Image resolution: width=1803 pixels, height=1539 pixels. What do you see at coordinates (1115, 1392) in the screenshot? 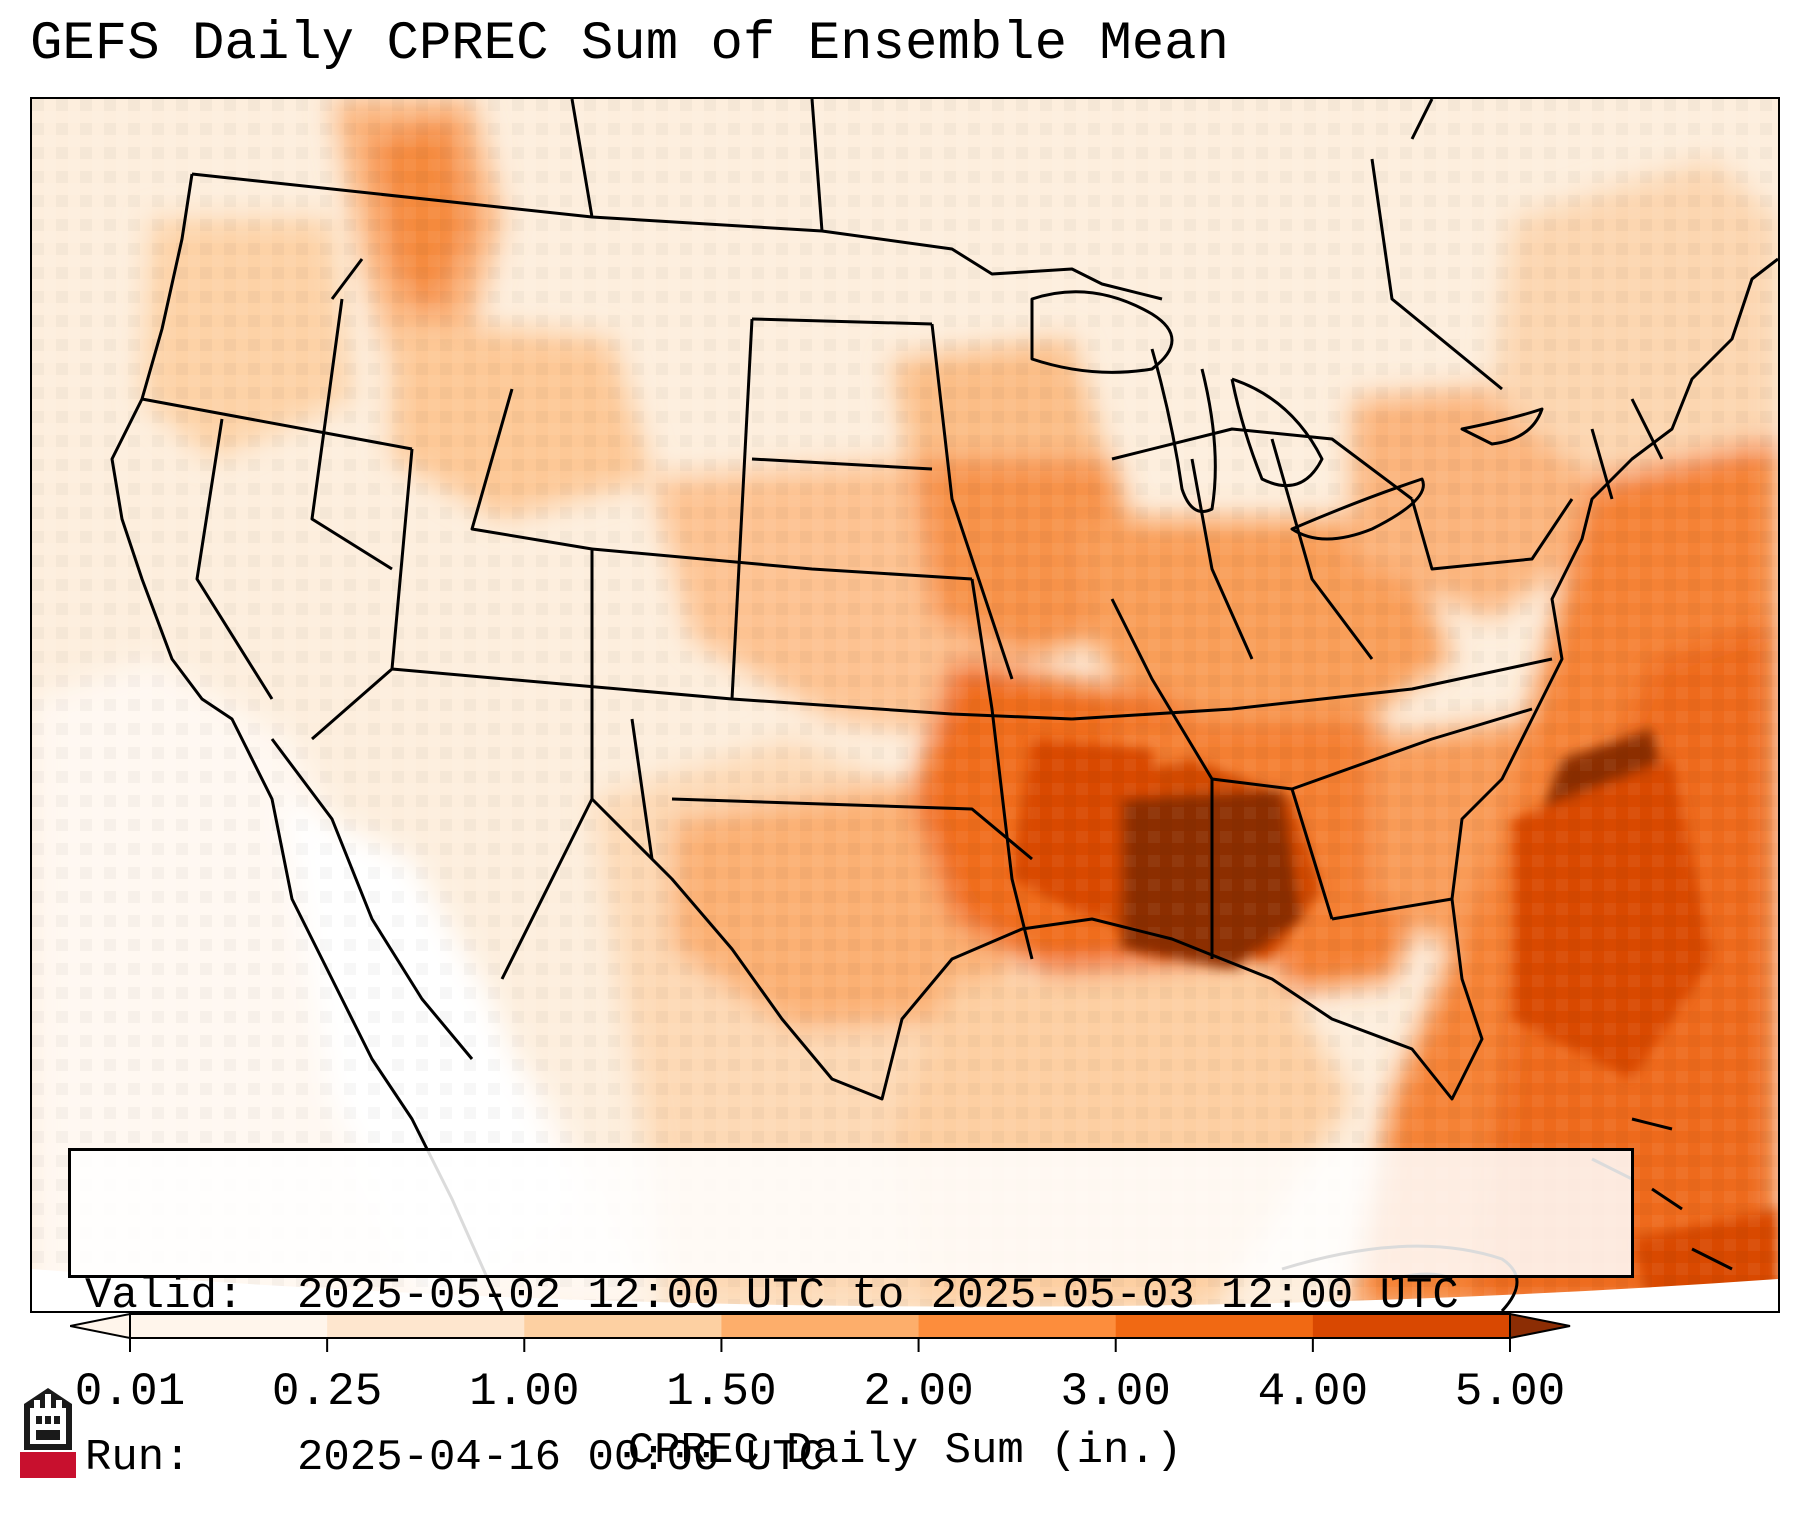
I see `colorbar-tick-label: 3.00` at bounding box center [1115, 1392].